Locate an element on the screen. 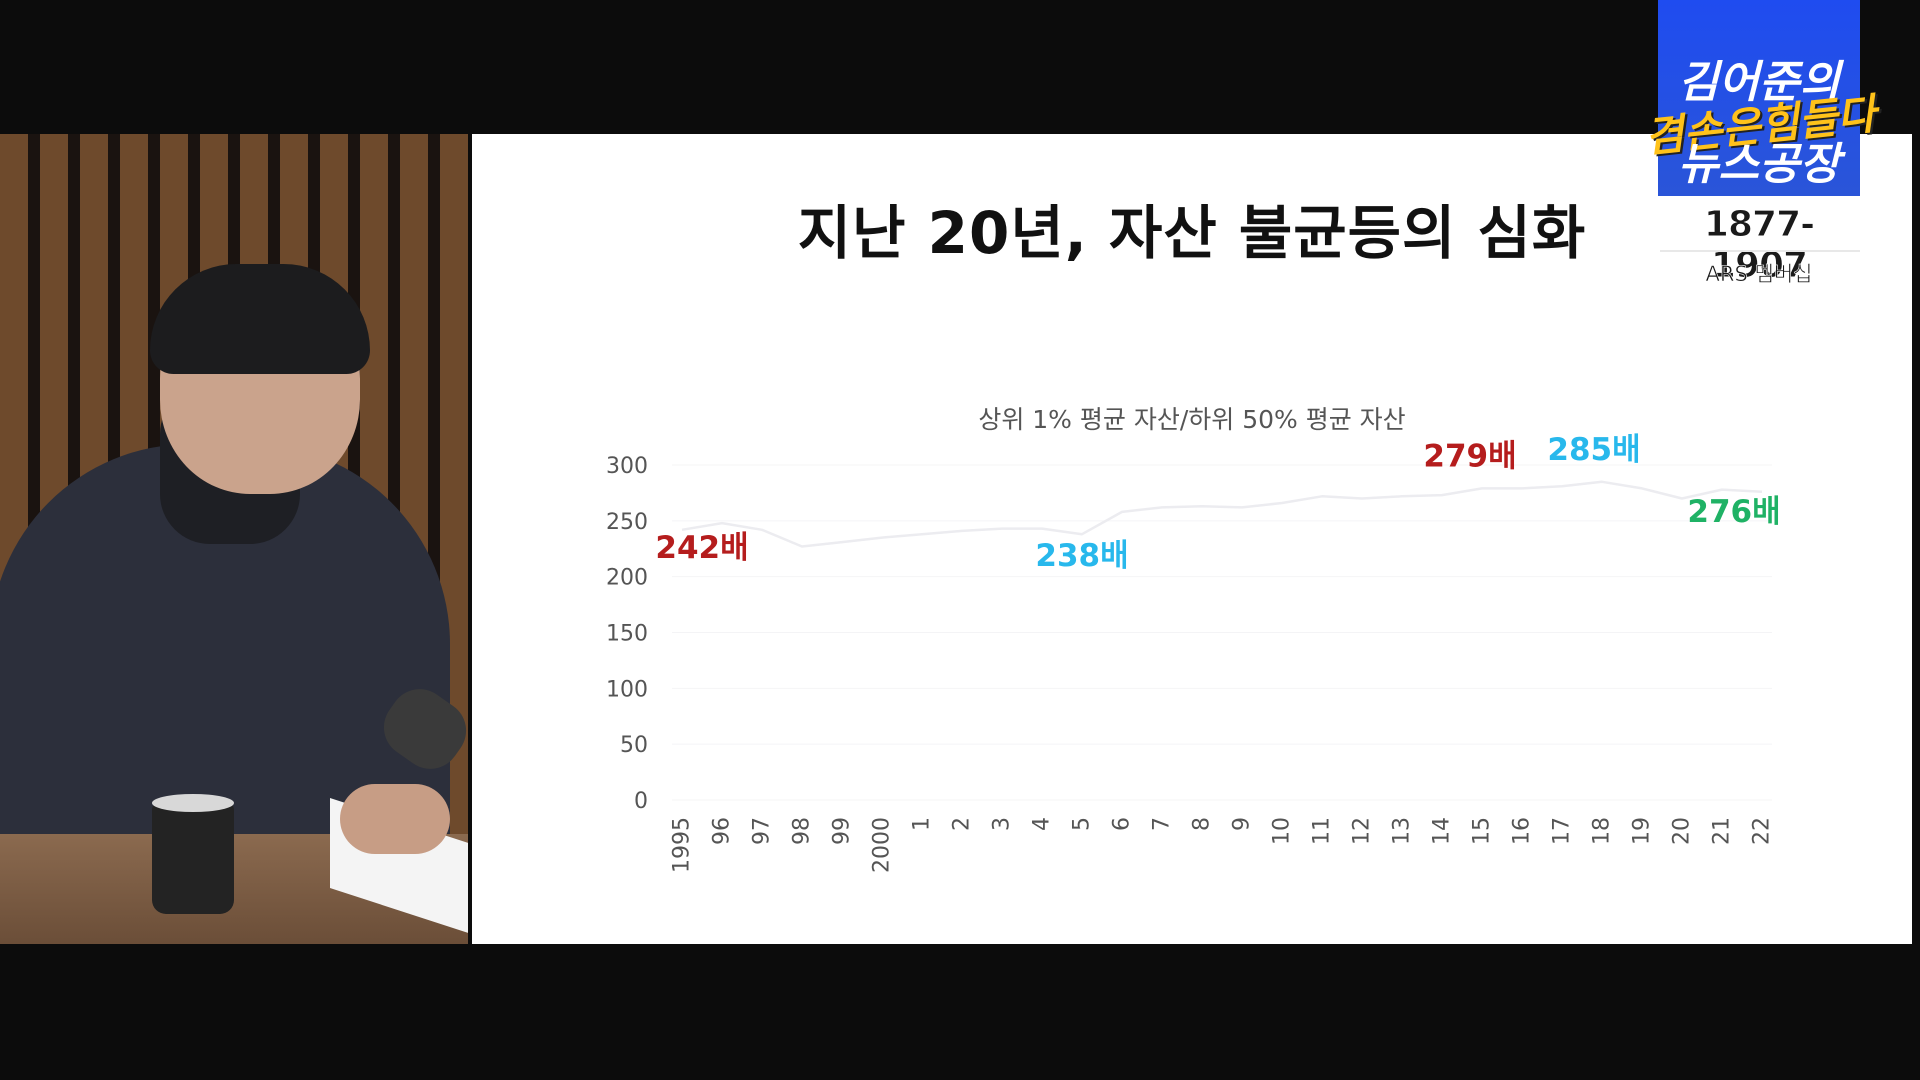 This screenshot has width=1920, height=1080. y-tick-label: 250 is located at coordinates (627, 522).